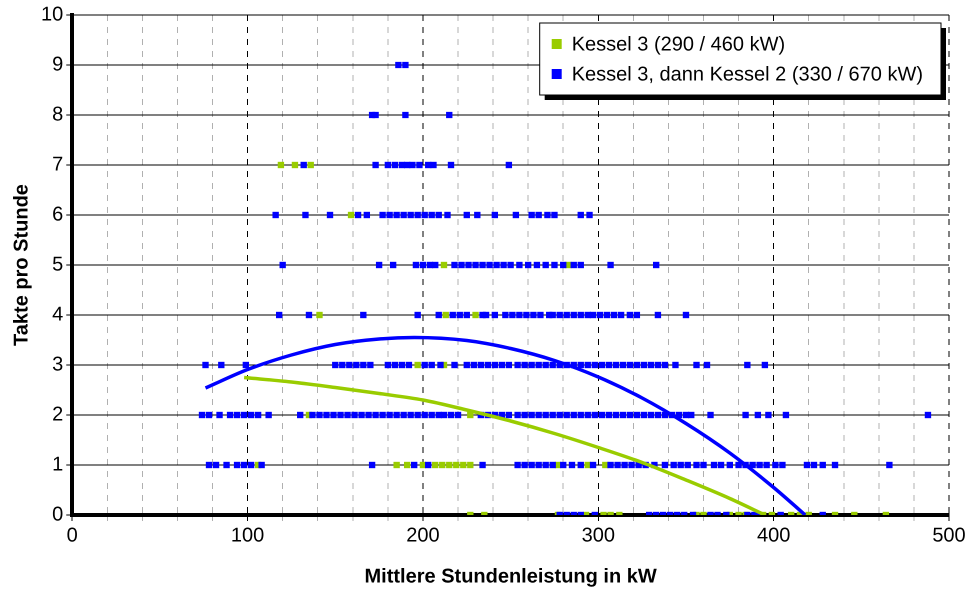 This screenshot has width=975, height=599. Describe the element at coordinates (58, 215) in the screenshot. I see `y-tick-label: 6` at that location.